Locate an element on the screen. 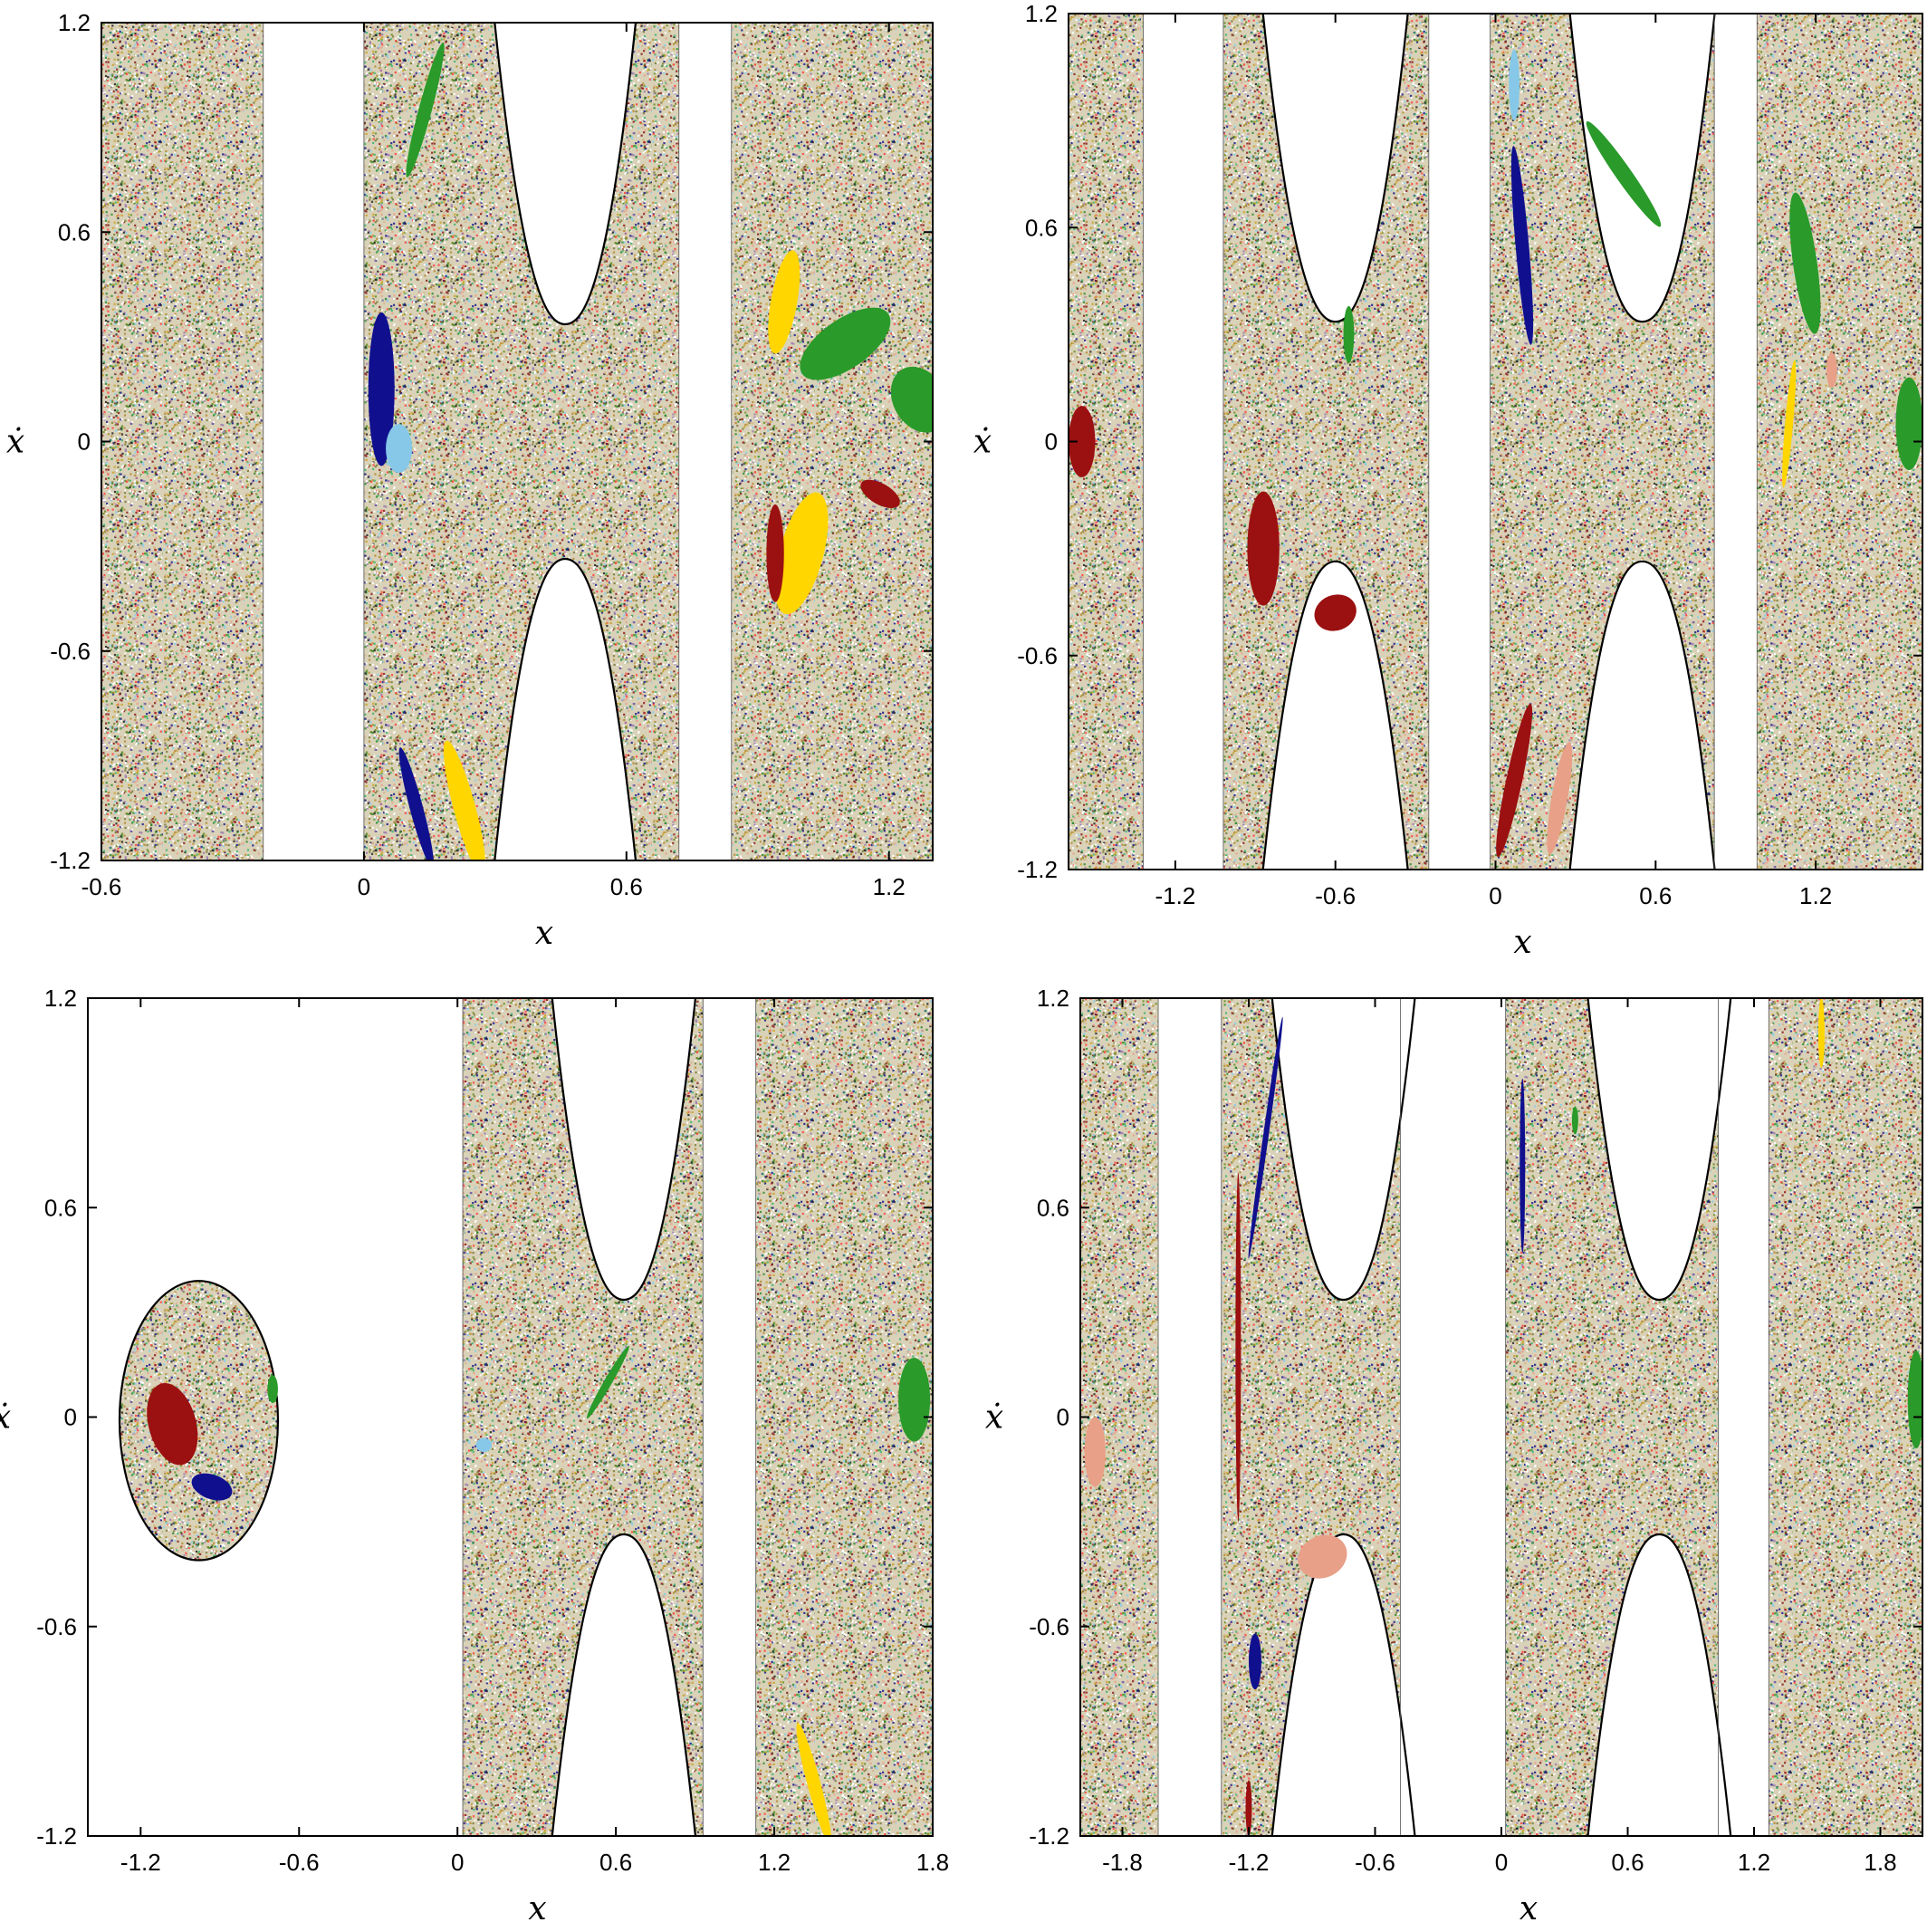  trapped-region is located at coordinates (199, 1421).